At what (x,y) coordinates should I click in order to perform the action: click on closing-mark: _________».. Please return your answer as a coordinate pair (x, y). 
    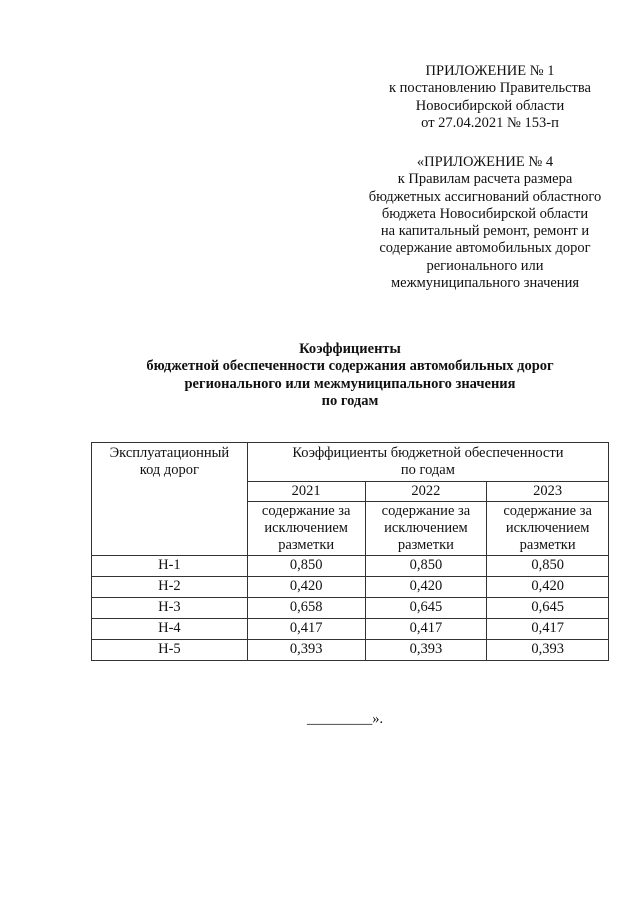
    Looking at the image, I should click on (345, 719).